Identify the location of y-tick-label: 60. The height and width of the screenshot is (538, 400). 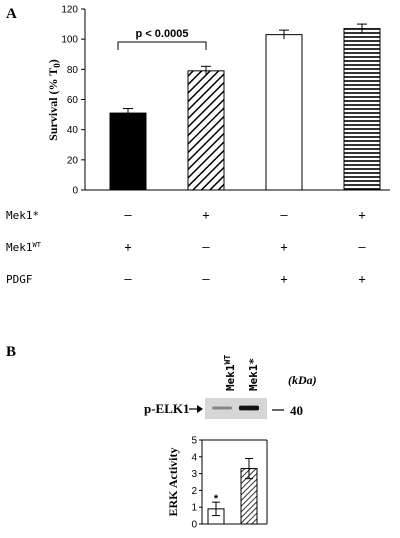
(73, 100).